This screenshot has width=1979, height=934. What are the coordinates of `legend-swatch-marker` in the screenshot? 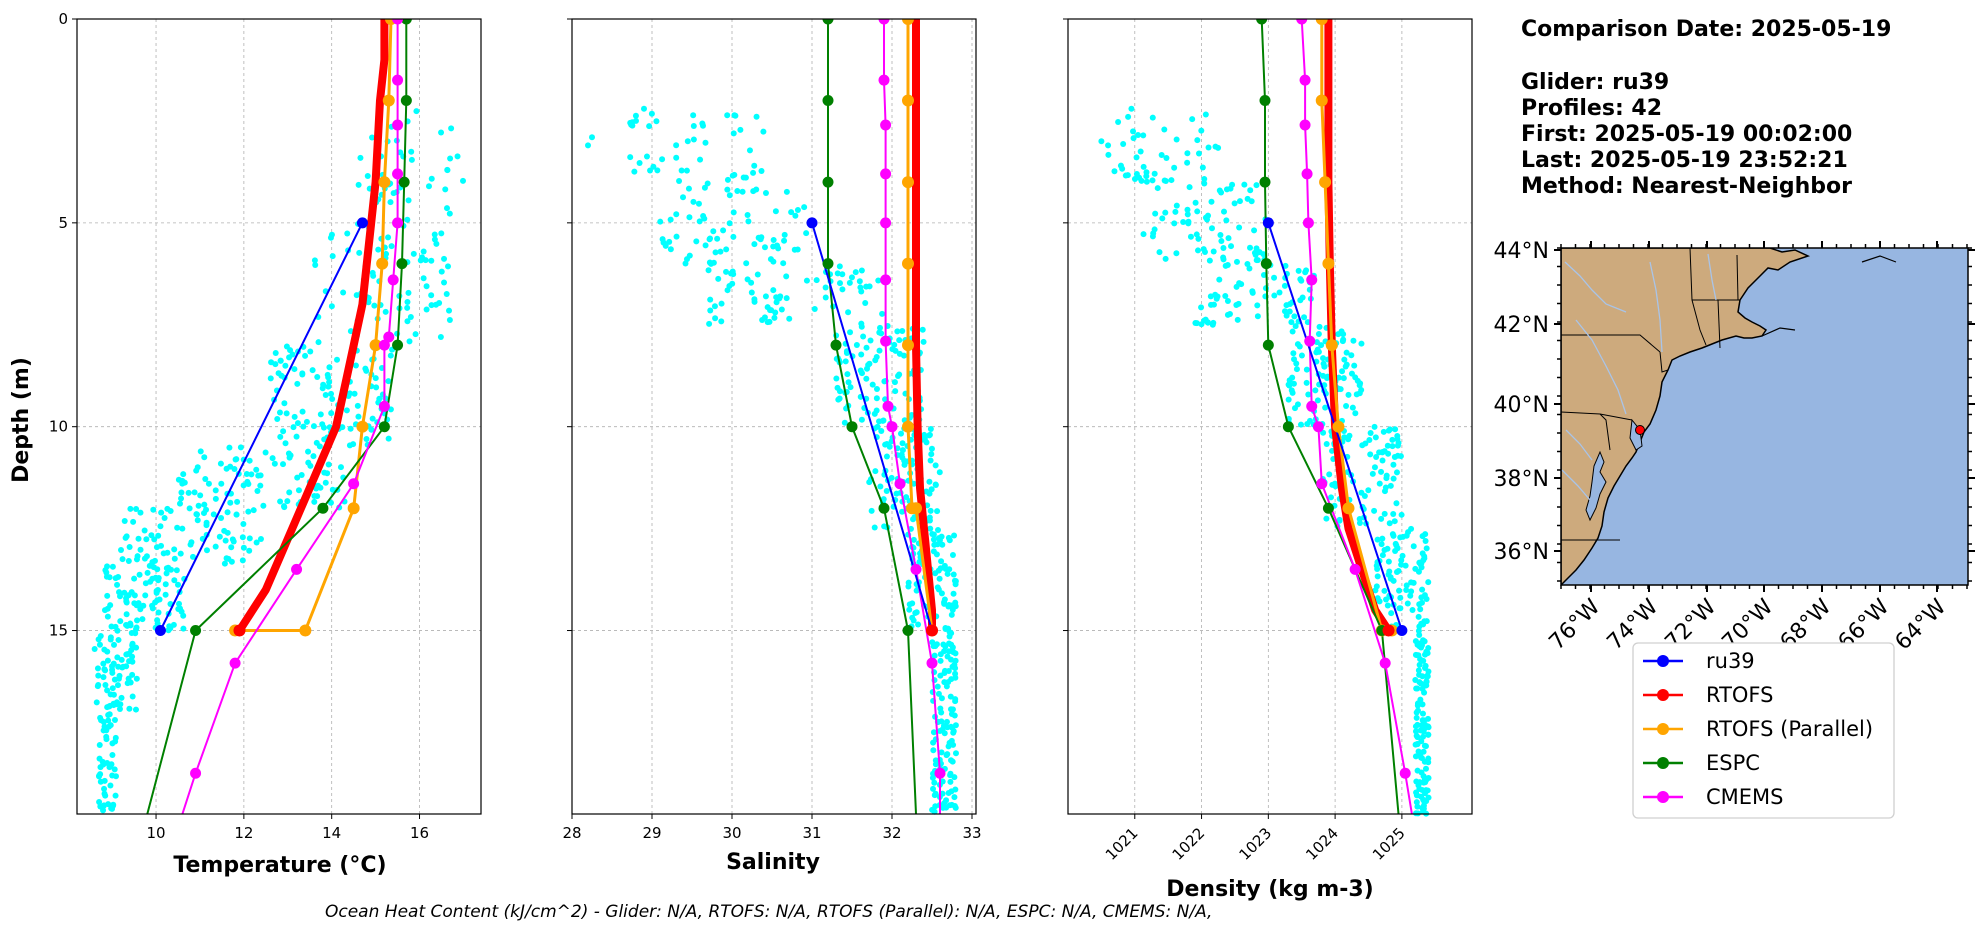 It's located at (1663, 695).